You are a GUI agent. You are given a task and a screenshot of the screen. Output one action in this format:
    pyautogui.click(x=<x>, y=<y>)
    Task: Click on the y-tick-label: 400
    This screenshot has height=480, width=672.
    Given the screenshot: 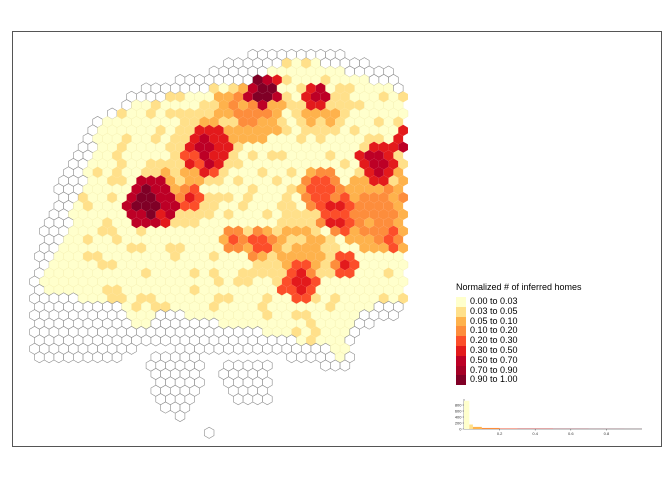 What is the action you would take?
    pyautogui.click(x=458, y=416)
    